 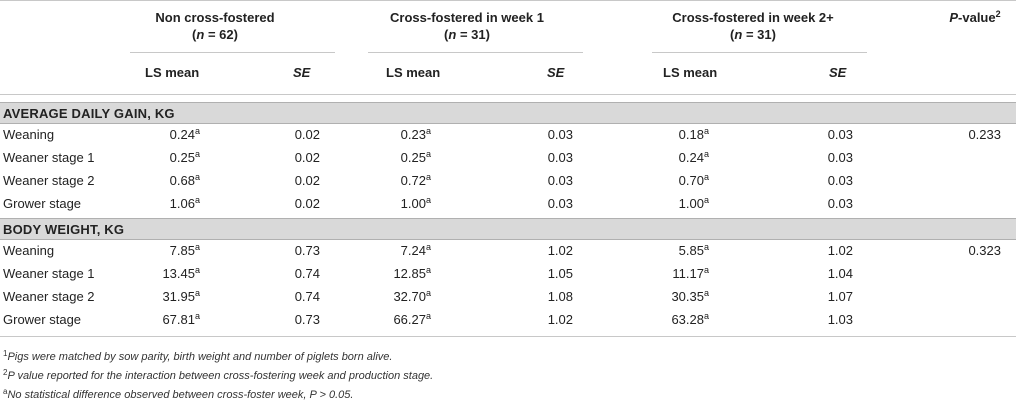 What do you see at coordinates (508, 113) in the screenshot?
I see `section-header-adg: AVERAGE DAILY GAIN, KG` at bounding box center [508, 113].